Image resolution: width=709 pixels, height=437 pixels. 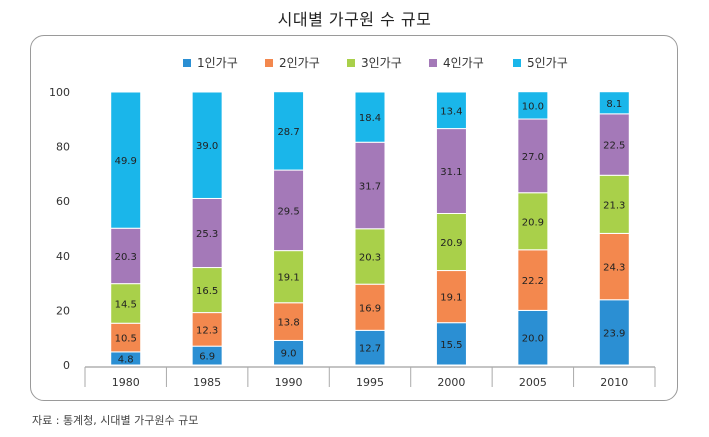 I want to click on data-label: 4.8, so click(x=126, y=359).